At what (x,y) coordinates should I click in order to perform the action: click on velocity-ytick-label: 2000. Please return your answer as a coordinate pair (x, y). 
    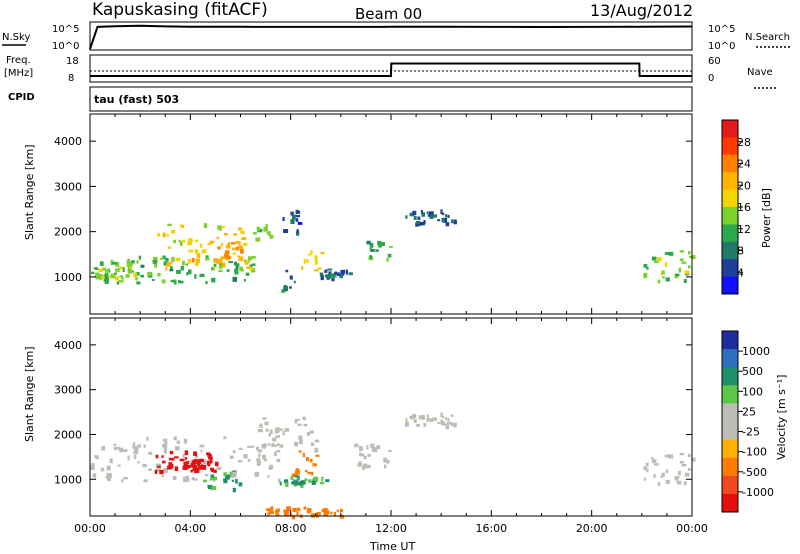
    Looking at the image, I should click on (68, 434).